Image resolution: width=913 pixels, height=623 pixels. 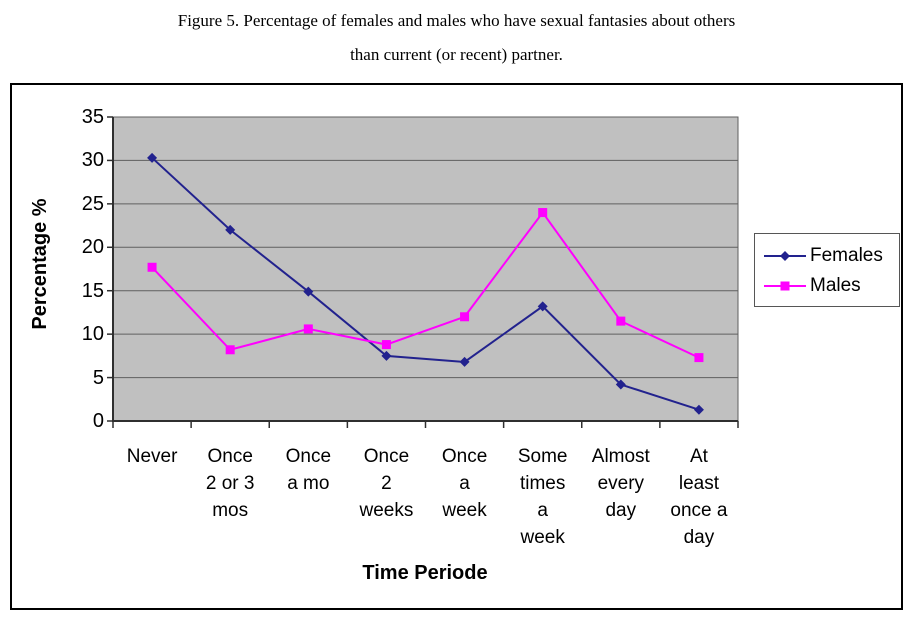 What do you see at coordinates (92, 334) in the screenshot?
I see `y-tick-label-10: 10` at bounding box center [92, 334].